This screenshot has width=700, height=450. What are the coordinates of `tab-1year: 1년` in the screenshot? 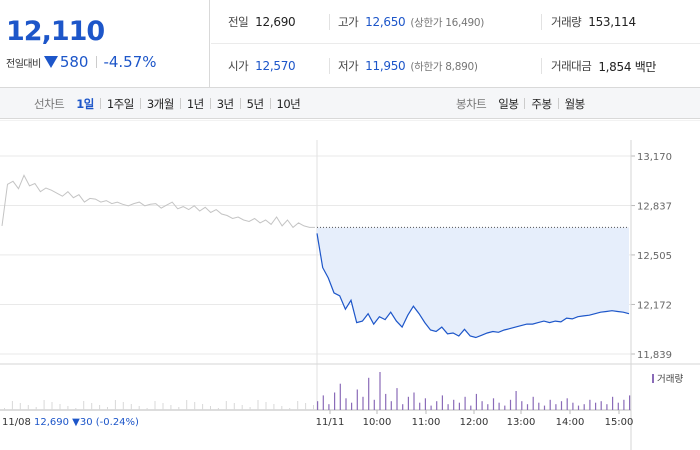 It's located at (195, 103).